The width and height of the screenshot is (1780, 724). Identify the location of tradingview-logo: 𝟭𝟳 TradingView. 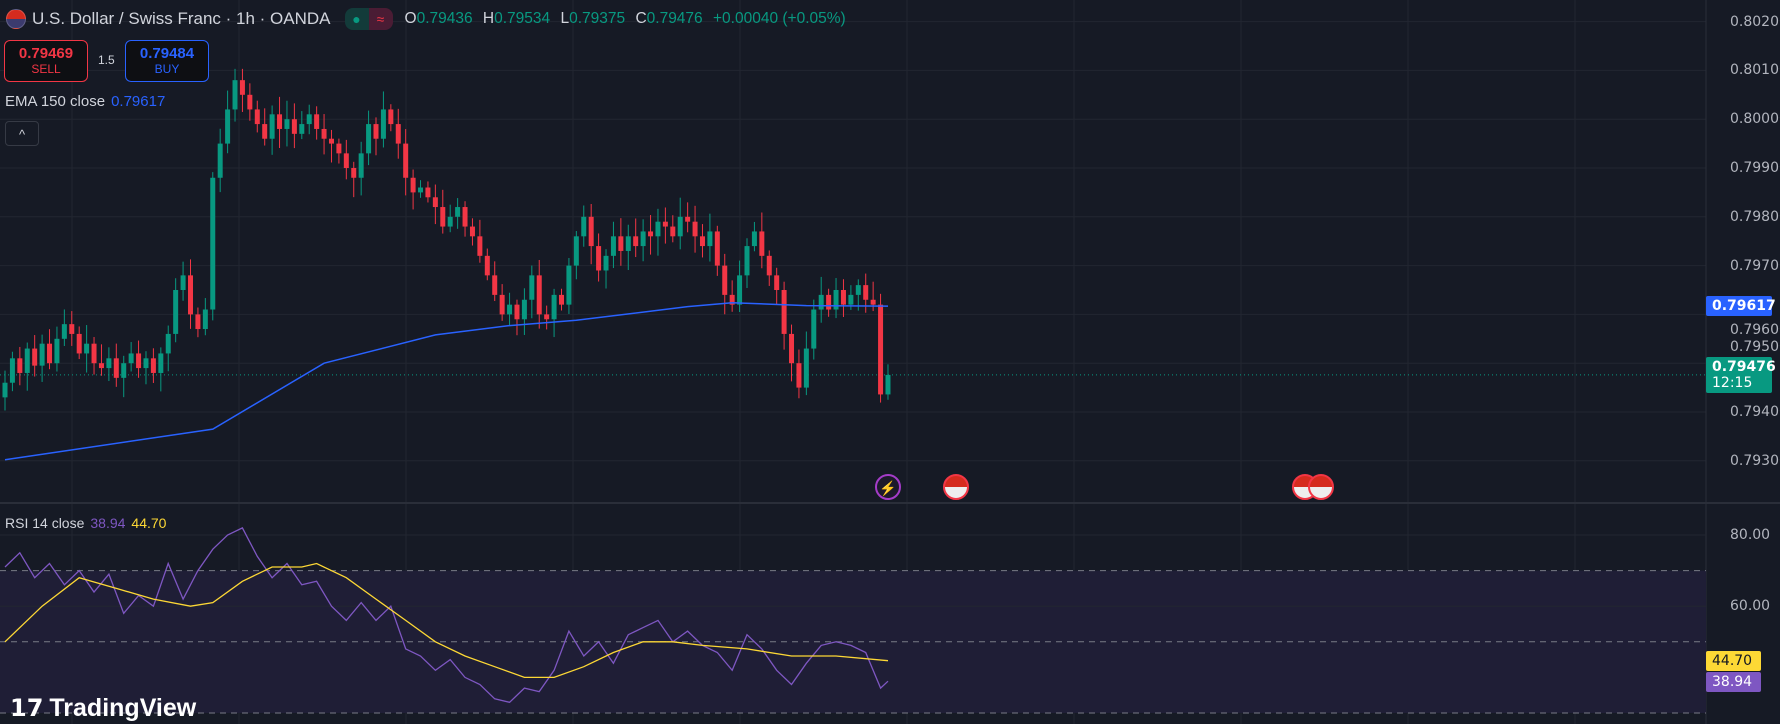
(103, 708).